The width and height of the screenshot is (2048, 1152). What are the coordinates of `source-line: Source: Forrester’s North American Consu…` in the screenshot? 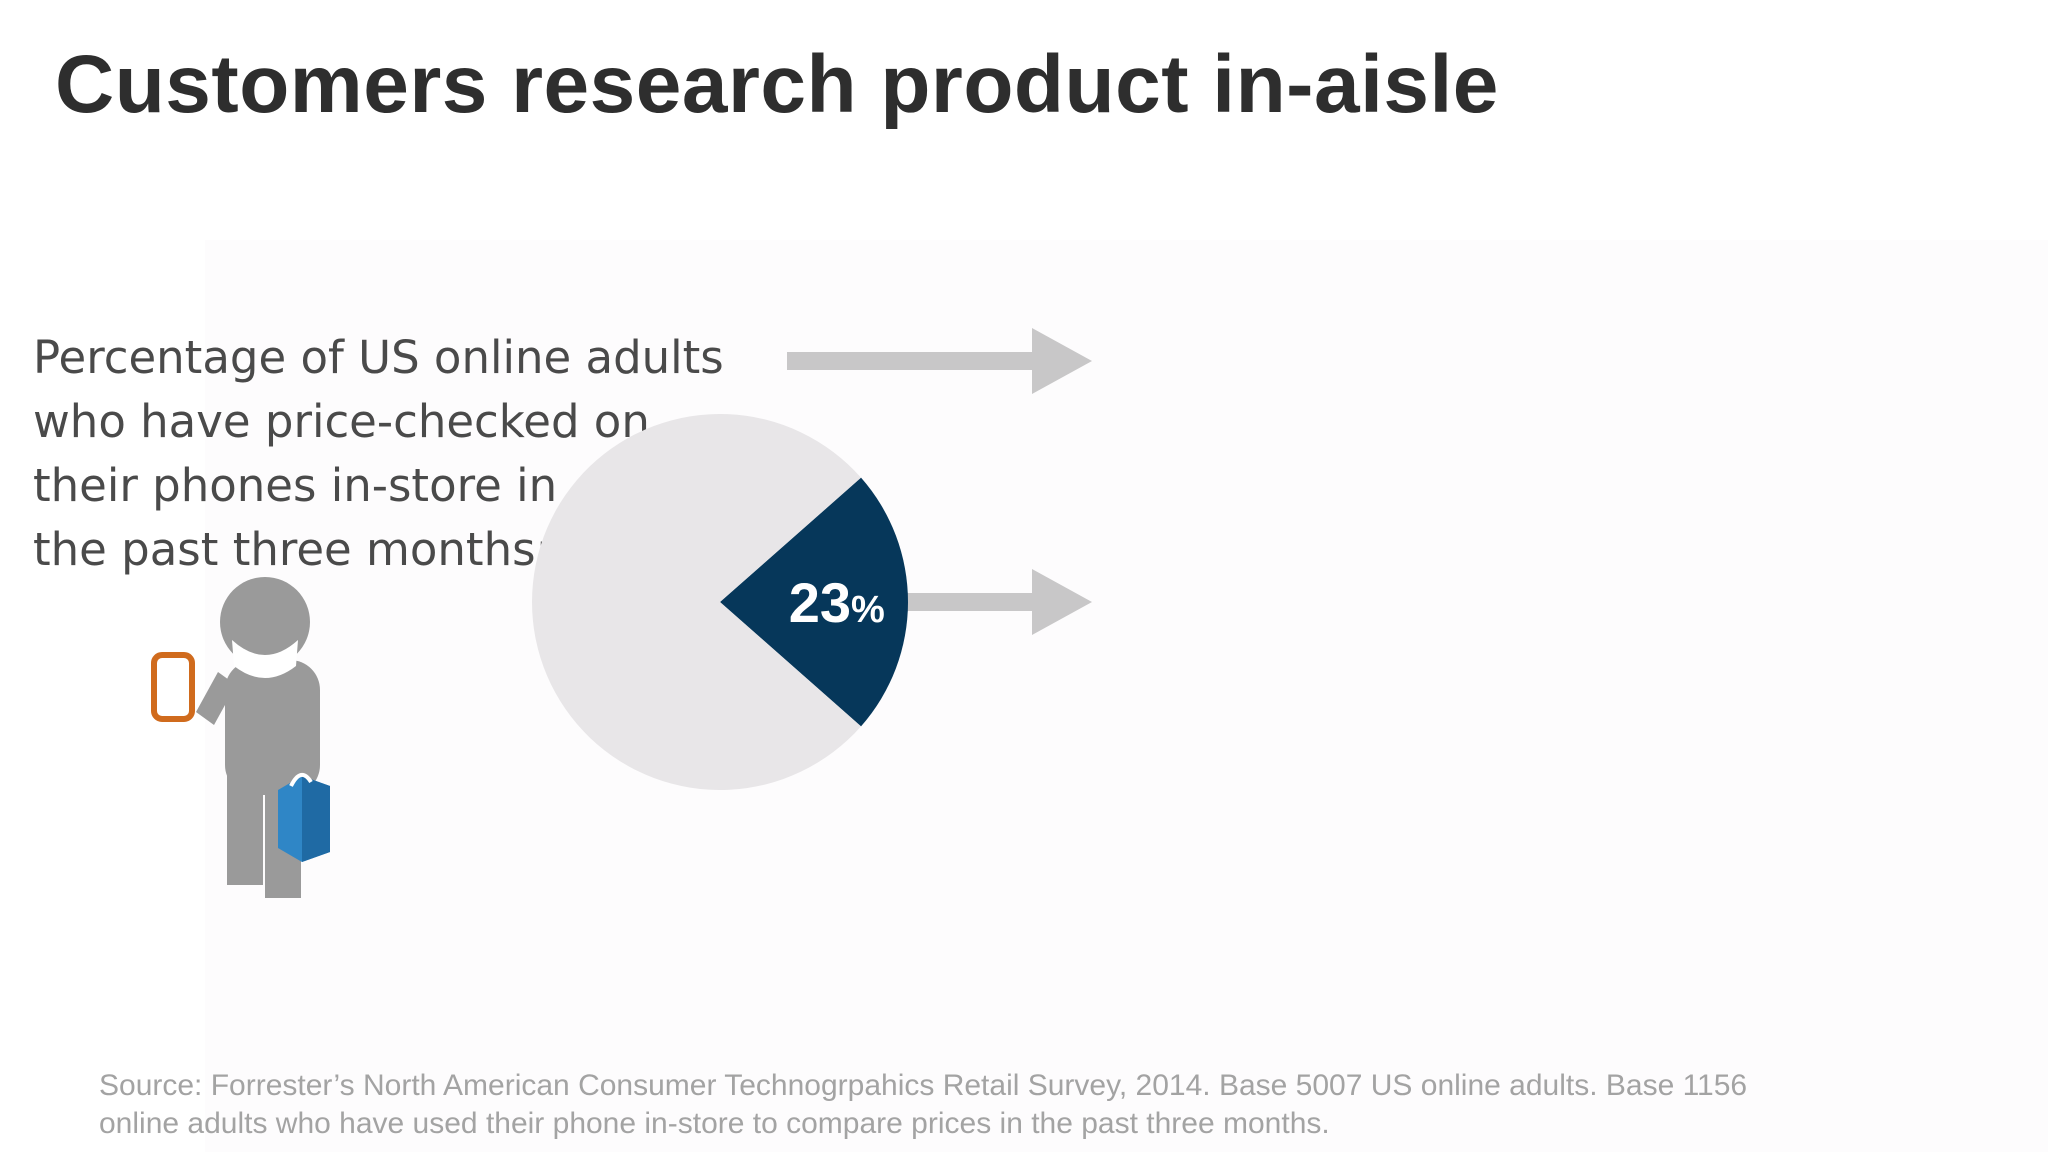 It's located at (923, 1085).